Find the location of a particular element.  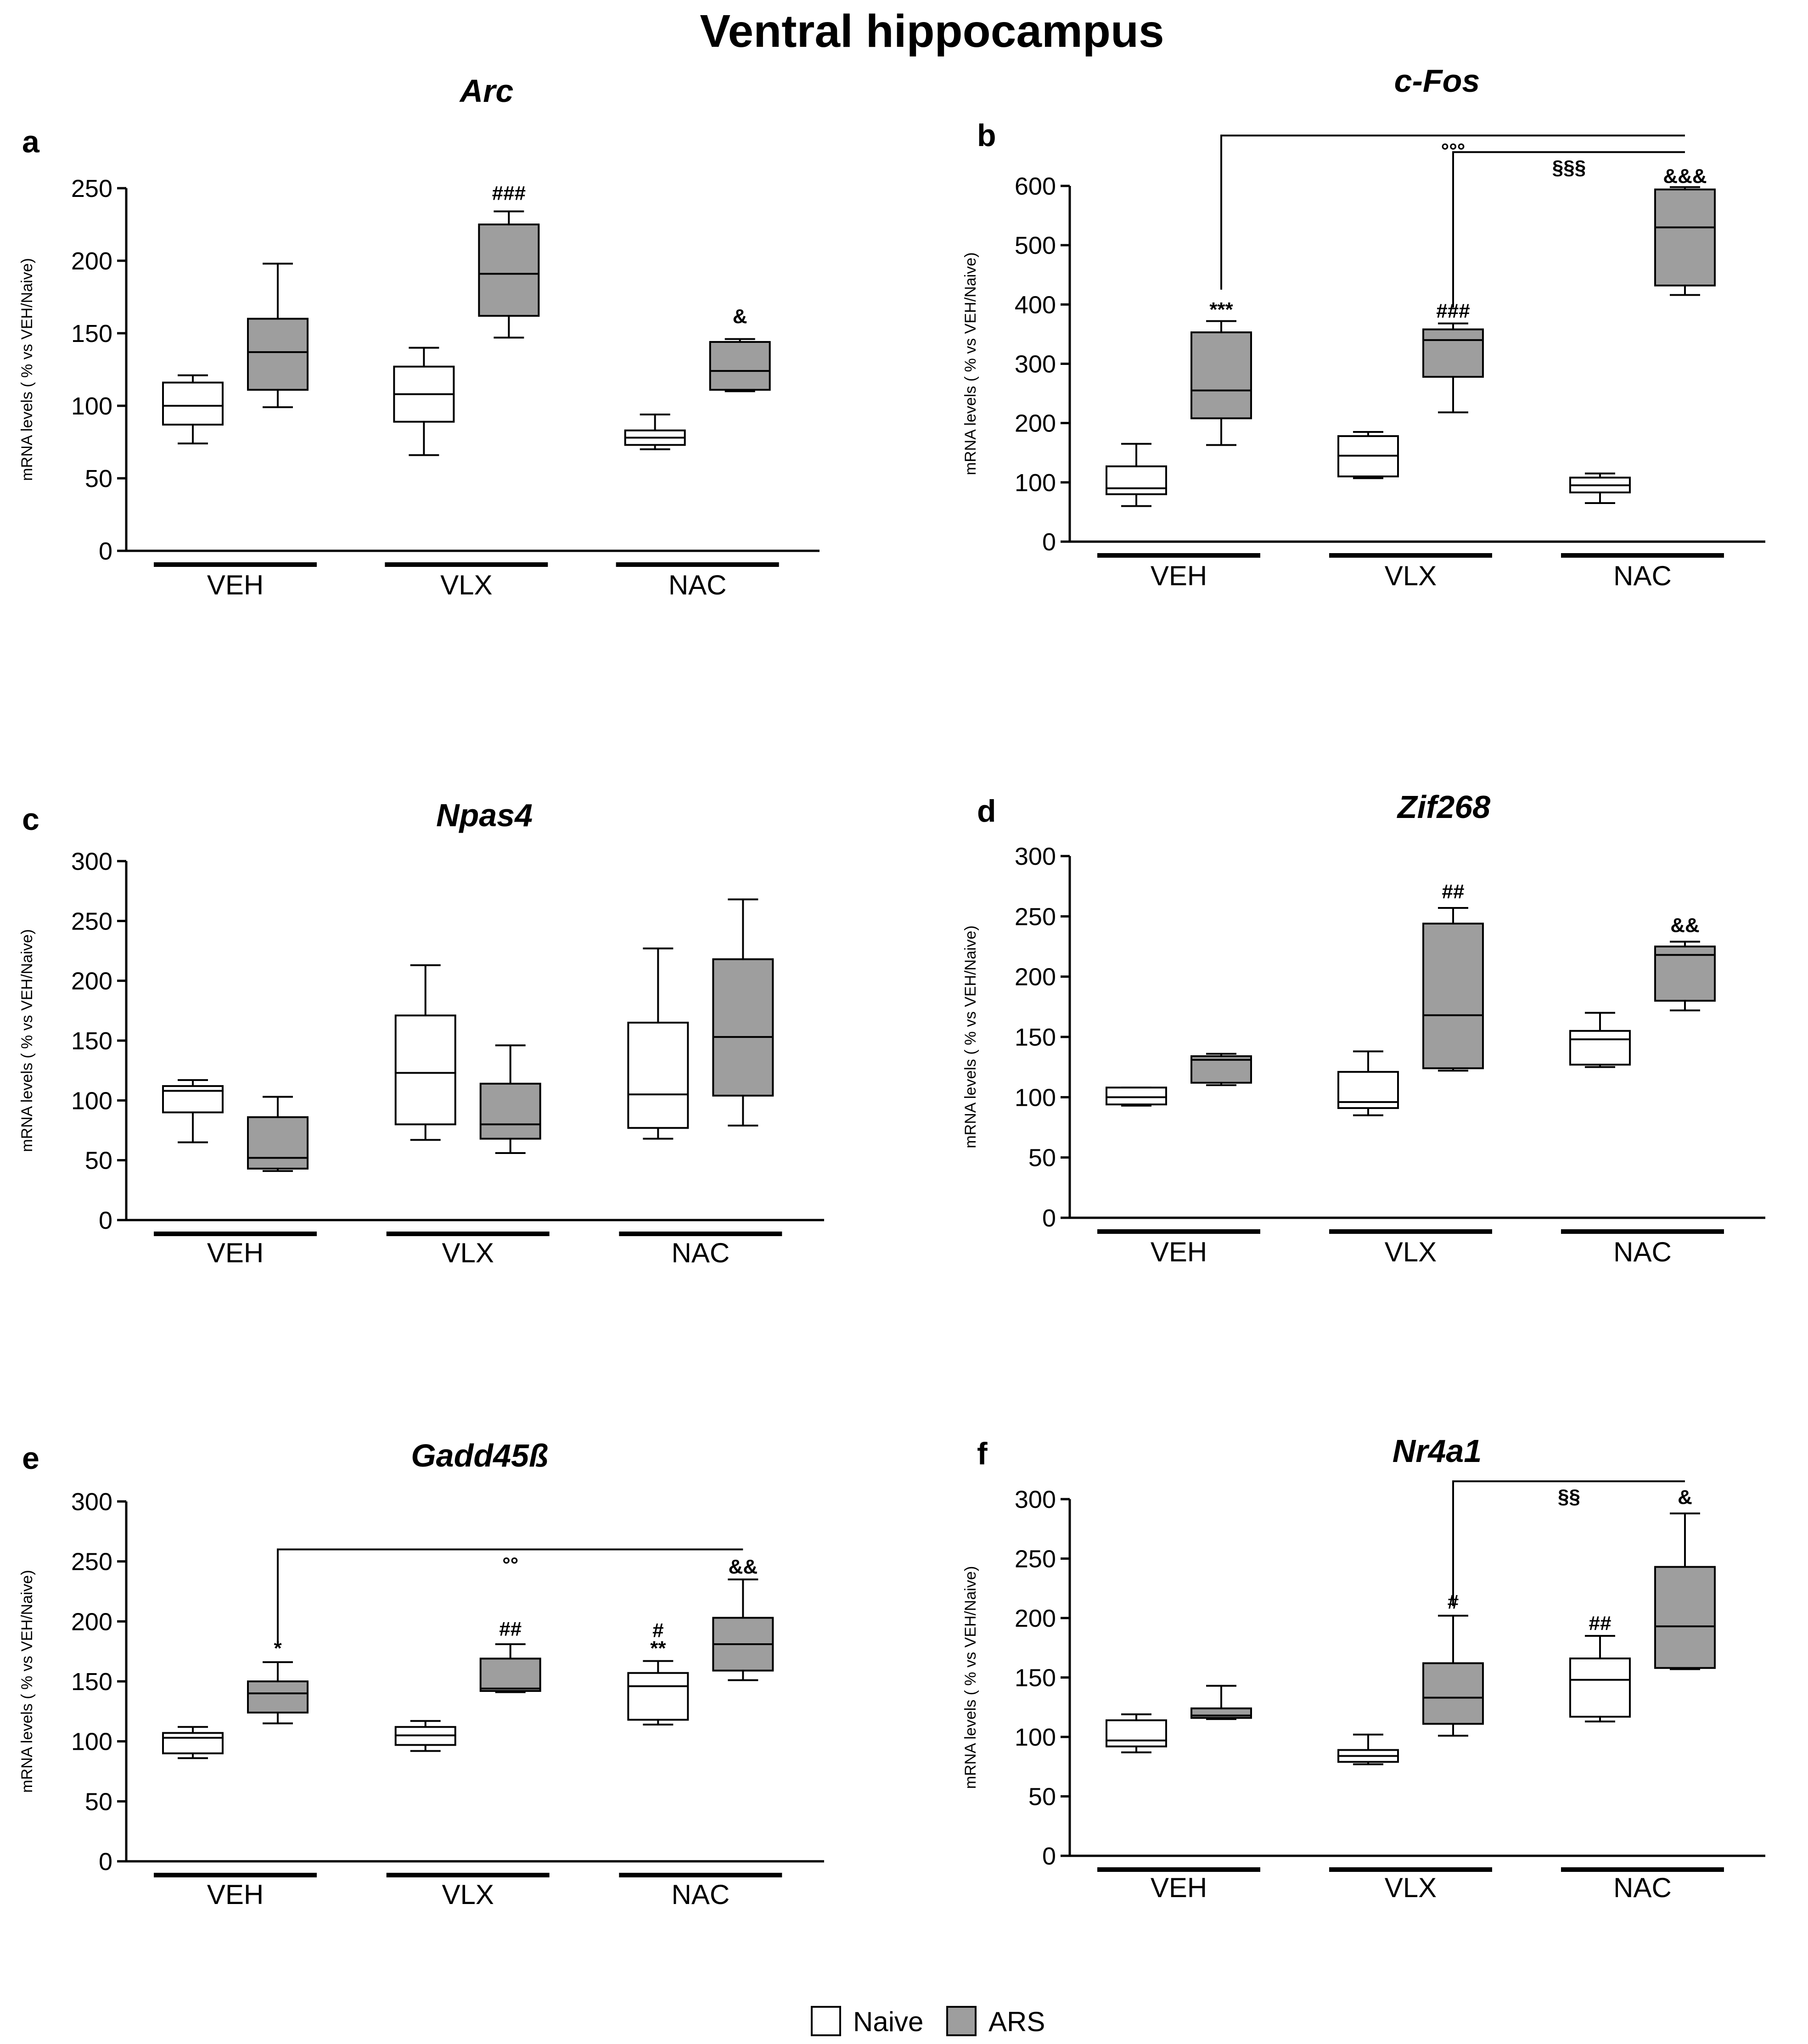

legend-naive-swatch is located at coordinates (826, 2021).